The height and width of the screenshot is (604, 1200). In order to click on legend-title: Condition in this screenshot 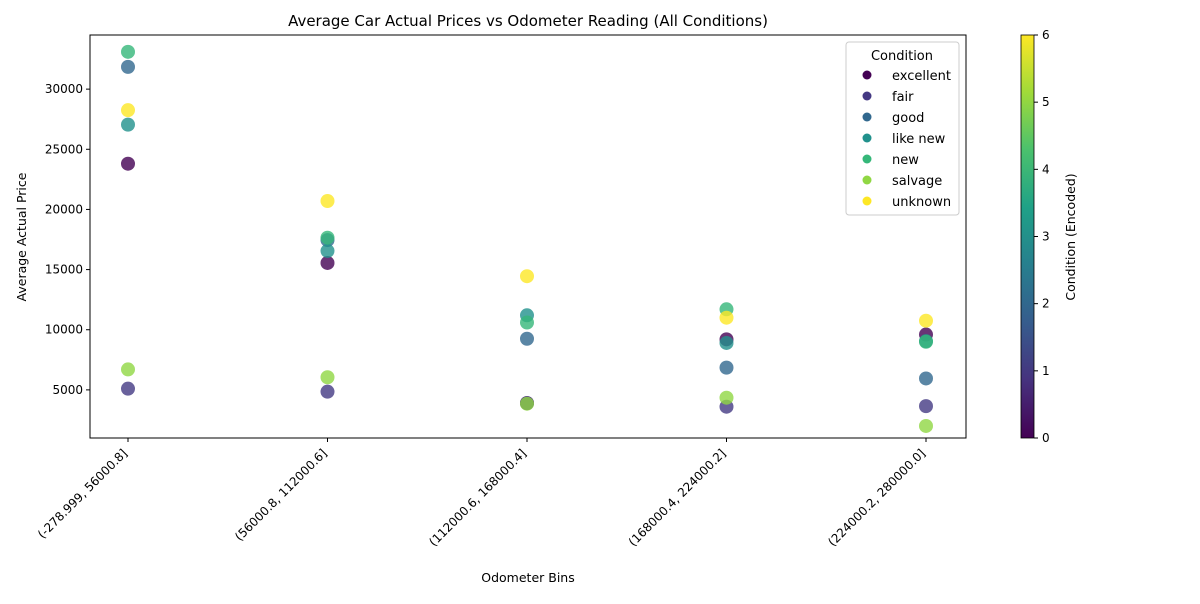, I will do `click(902, 56)`.